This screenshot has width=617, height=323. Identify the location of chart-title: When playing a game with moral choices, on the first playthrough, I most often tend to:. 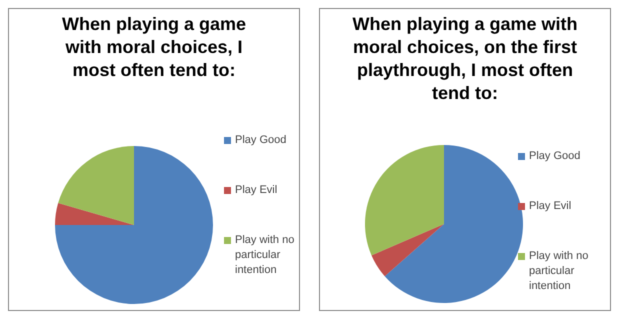
(465, 59).